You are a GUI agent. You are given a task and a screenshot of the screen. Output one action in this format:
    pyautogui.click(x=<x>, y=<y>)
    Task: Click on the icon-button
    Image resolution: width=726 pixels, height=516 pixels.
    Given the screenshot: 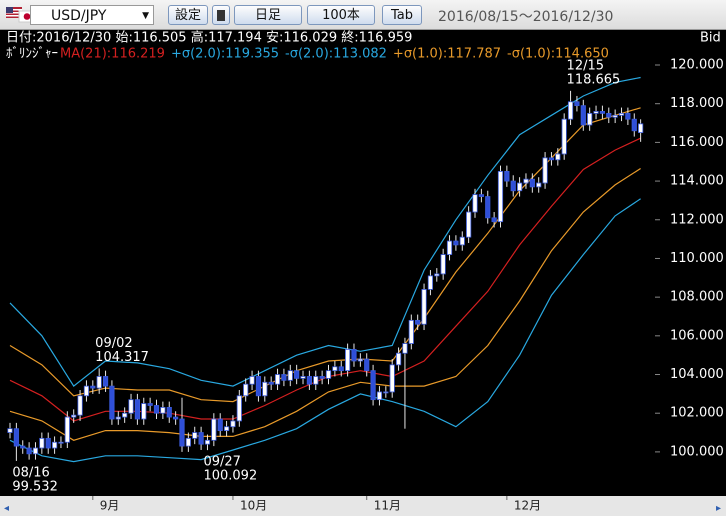 What is the action you would take?
    pyautogui.click(x=221, y=15)
    